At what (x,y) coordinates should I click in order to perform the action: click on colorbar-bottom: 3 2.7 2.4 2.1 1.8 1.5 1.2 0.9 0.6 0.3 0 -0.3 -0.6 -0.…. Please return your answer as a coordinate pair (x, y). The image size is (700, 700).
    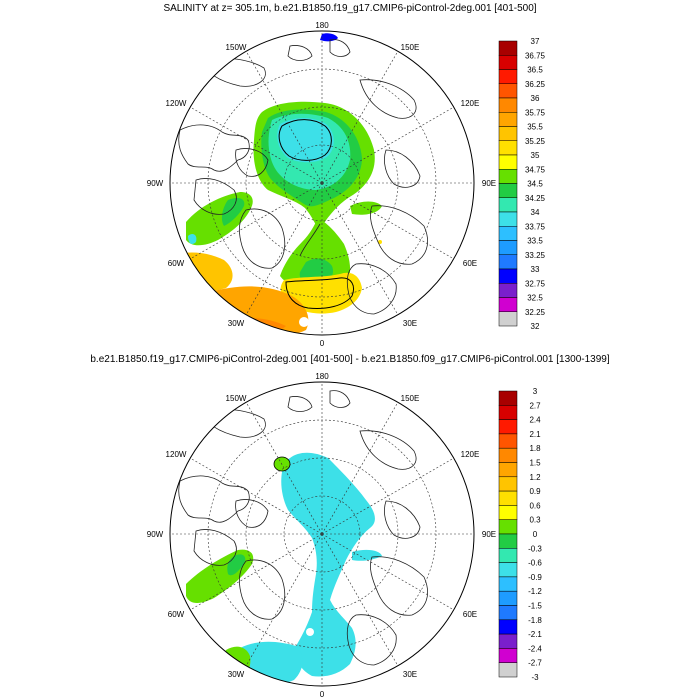
    Looking at the image, I should click on (520, 534).